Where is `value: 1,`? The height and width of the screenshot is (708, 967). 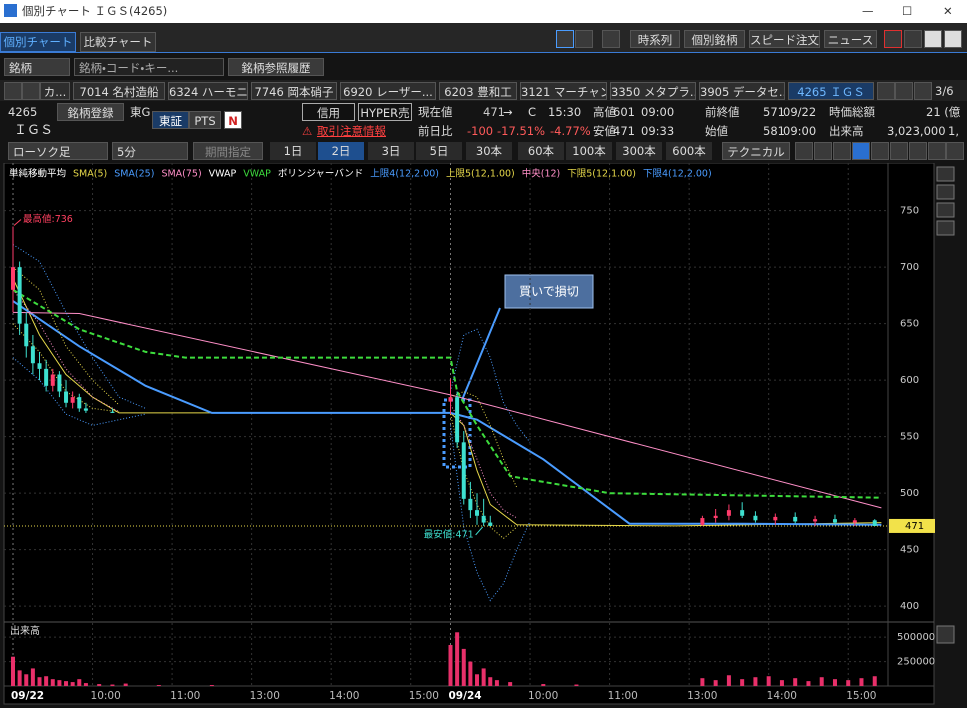
value: 1, is located at coordinates (953, 131).